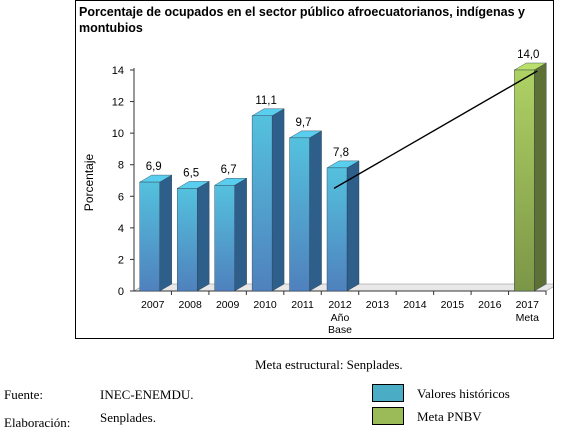 This screenshot has height=434, width=567. I want to click on legend-swatch-meta, so click(388, 416).